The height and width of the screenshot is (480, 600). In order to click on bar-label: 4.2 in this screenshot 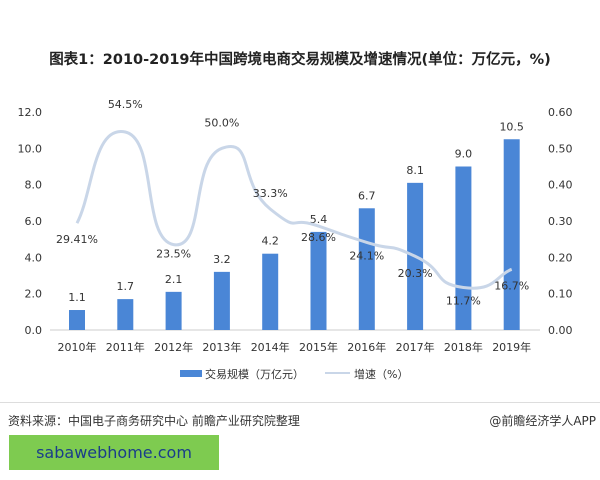, I will do `click(270, 241)`.